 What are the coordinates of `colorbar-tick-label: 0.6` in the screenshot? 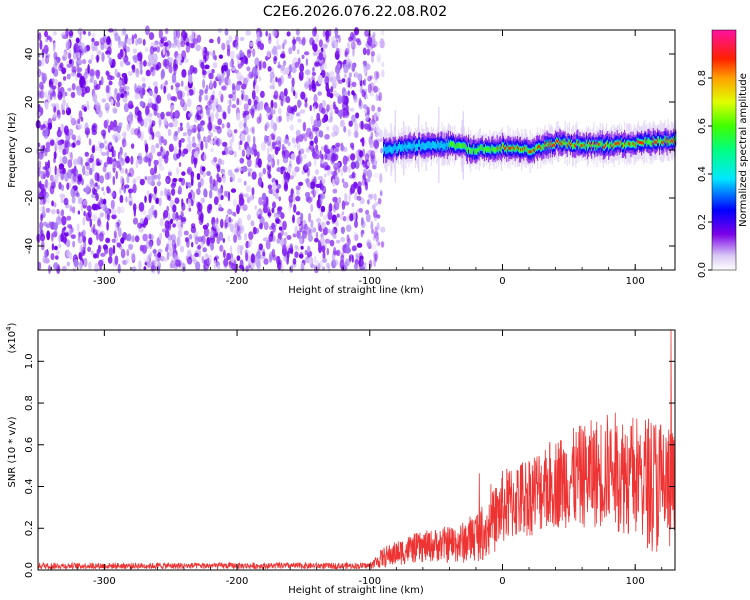 It's located at (702, 126).